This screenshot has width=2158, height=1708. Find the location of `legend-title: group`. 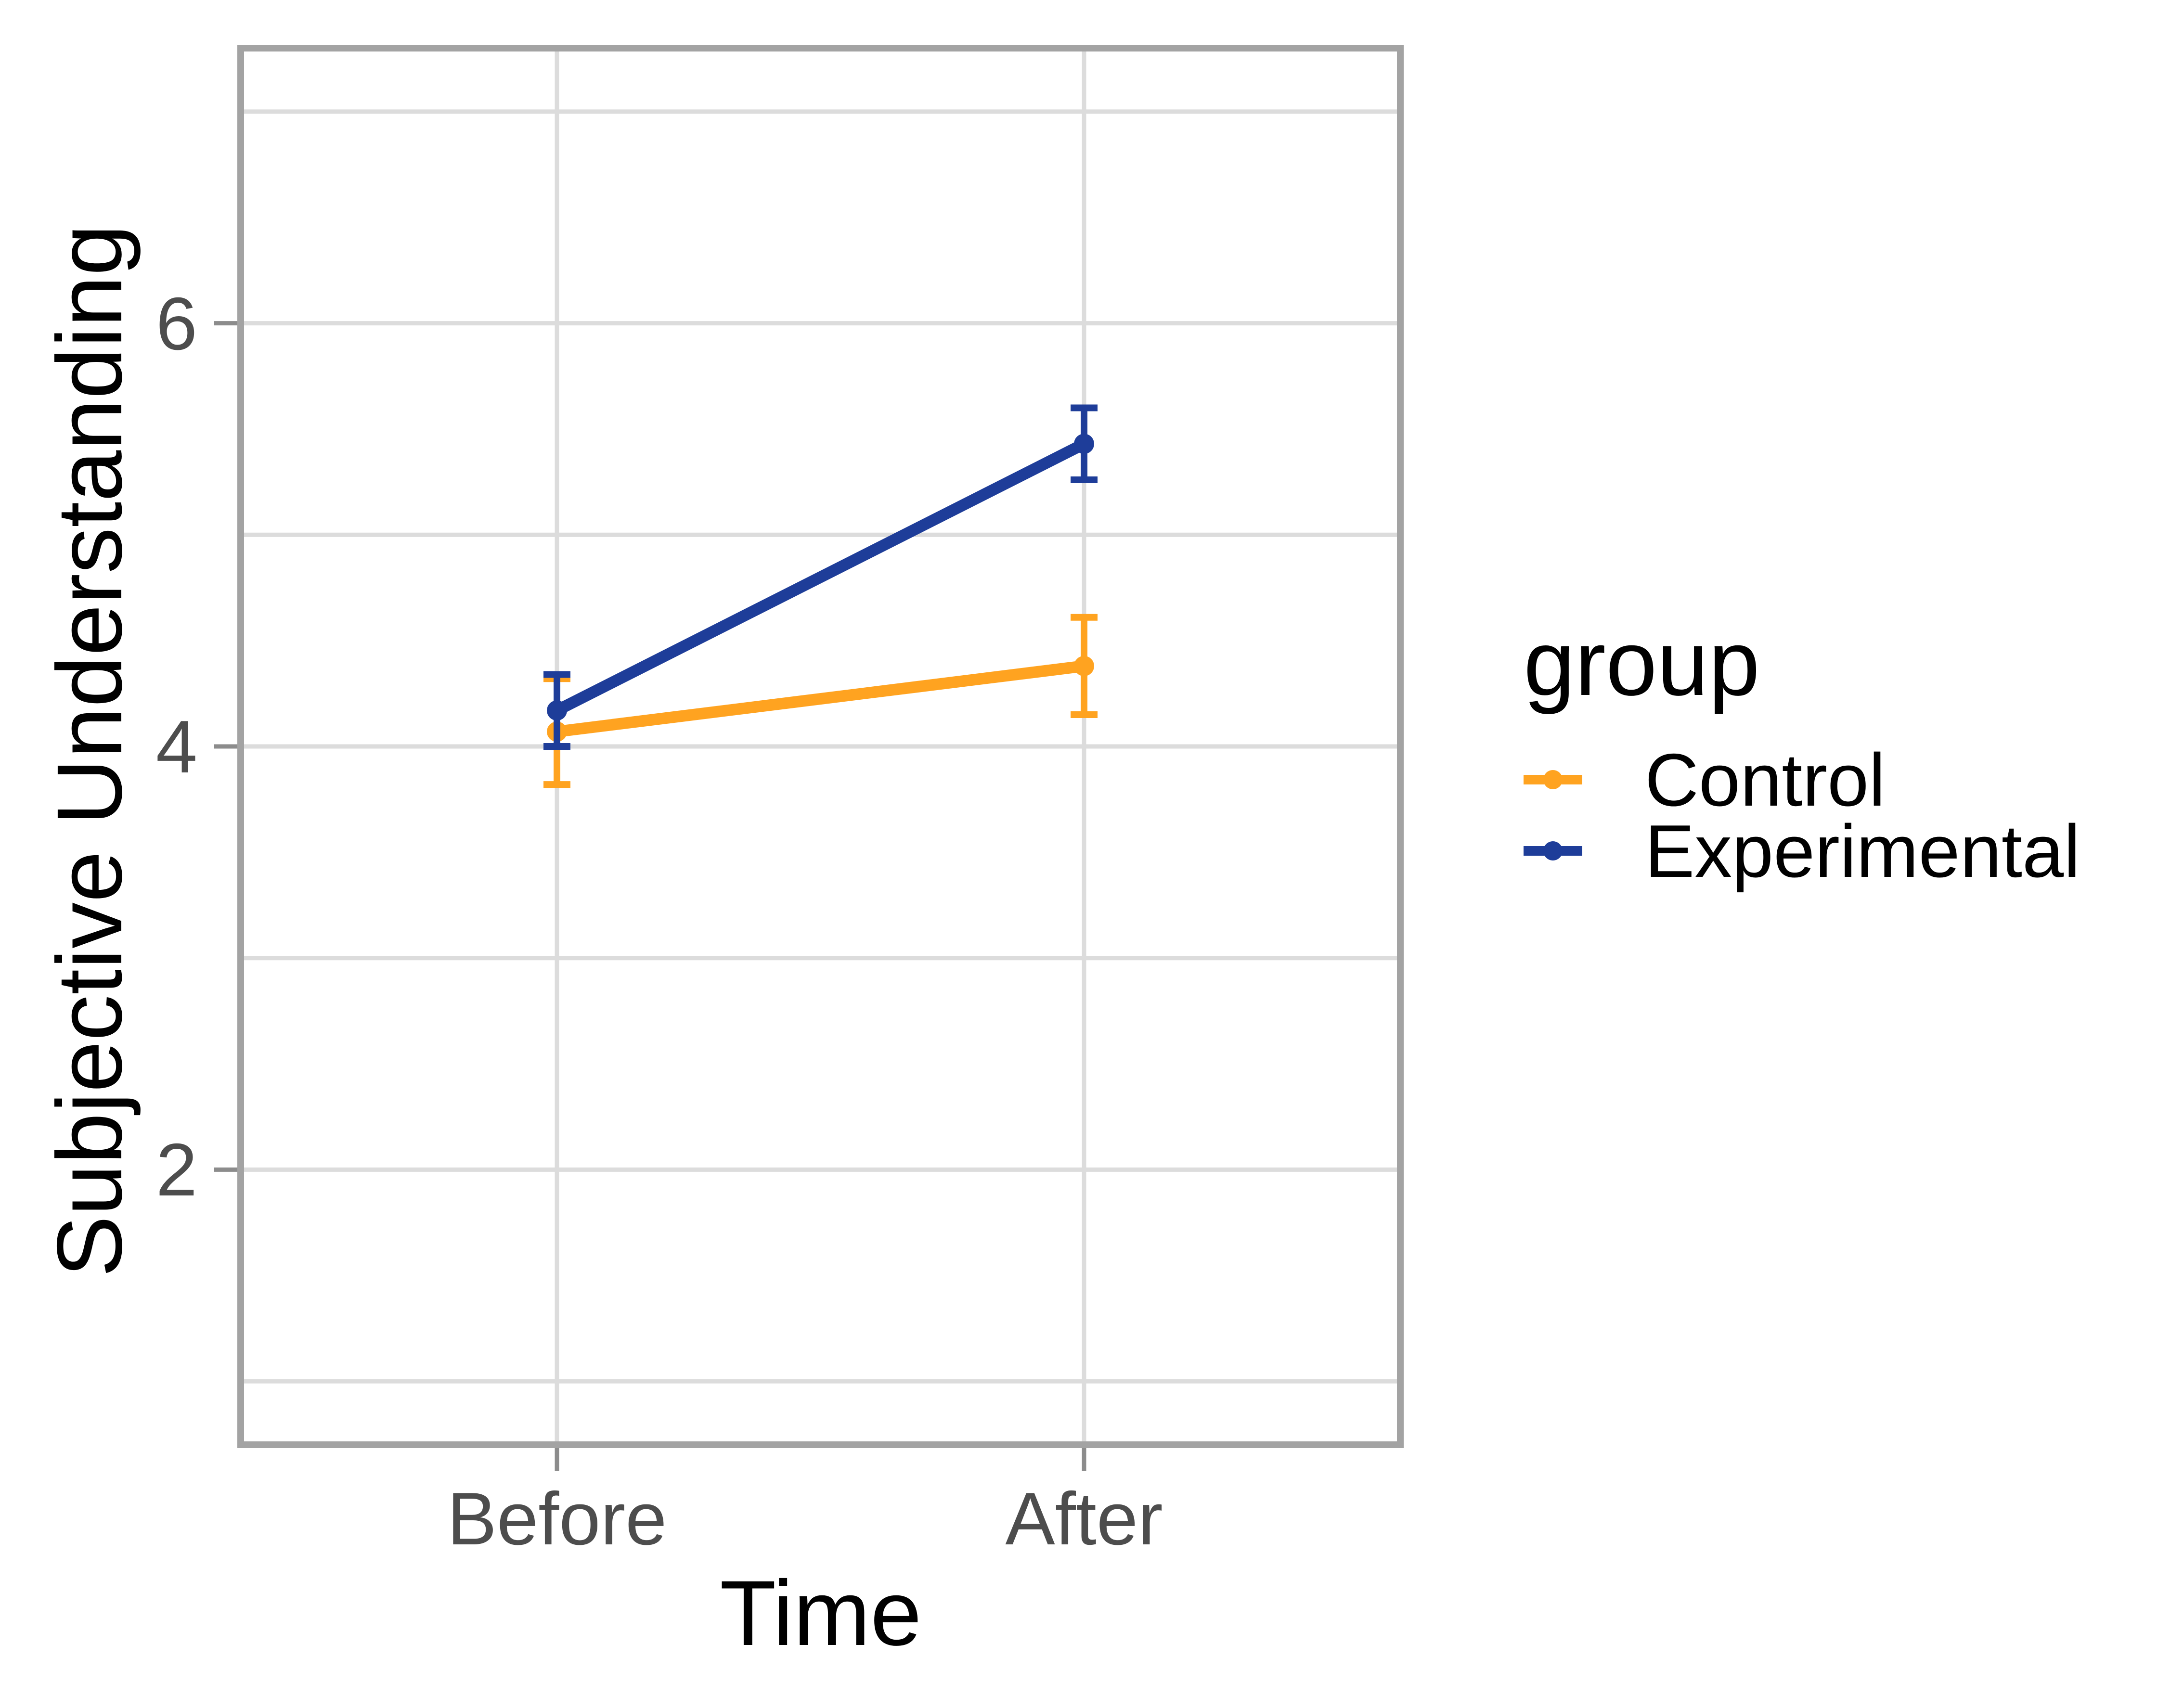

legend-title: group is located at coordinates (1642, 663).